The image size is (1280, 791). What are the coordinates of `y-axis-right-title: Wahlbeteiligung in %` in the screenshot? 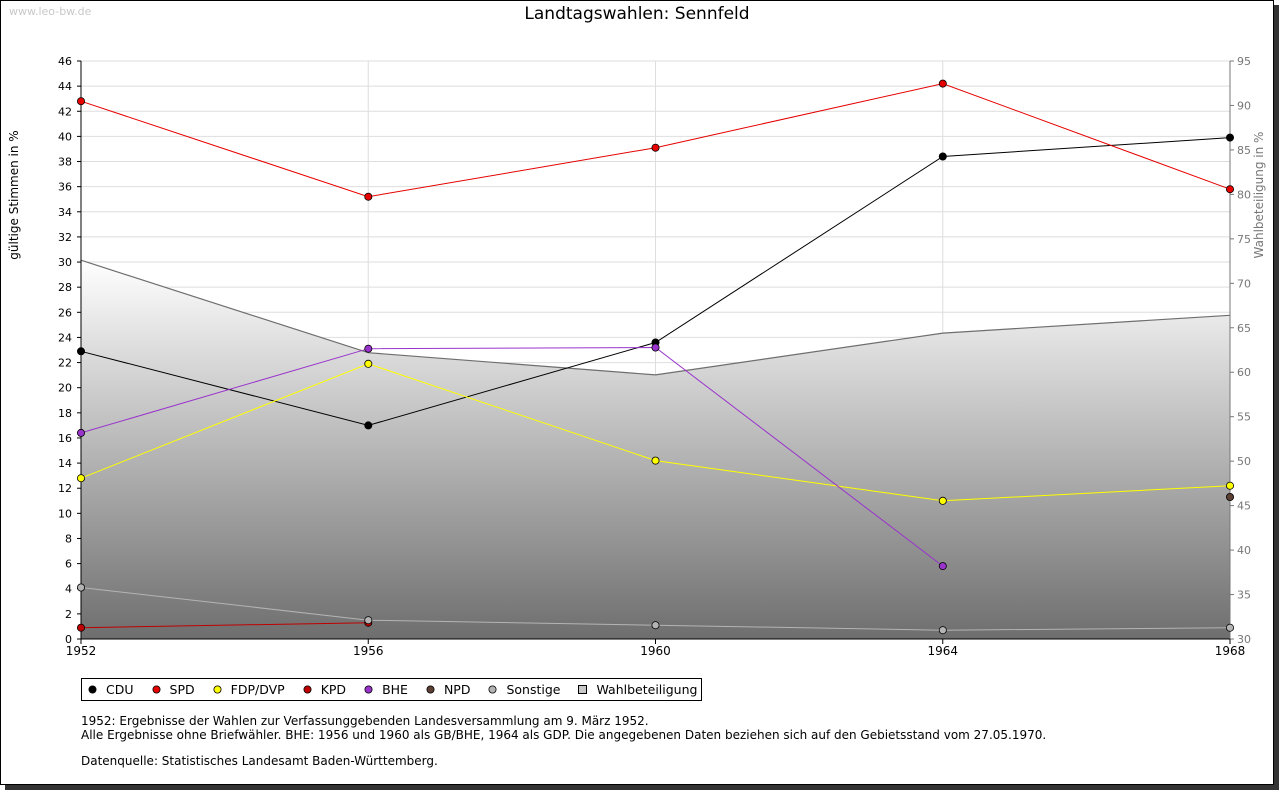 It's located at (1259, 195).